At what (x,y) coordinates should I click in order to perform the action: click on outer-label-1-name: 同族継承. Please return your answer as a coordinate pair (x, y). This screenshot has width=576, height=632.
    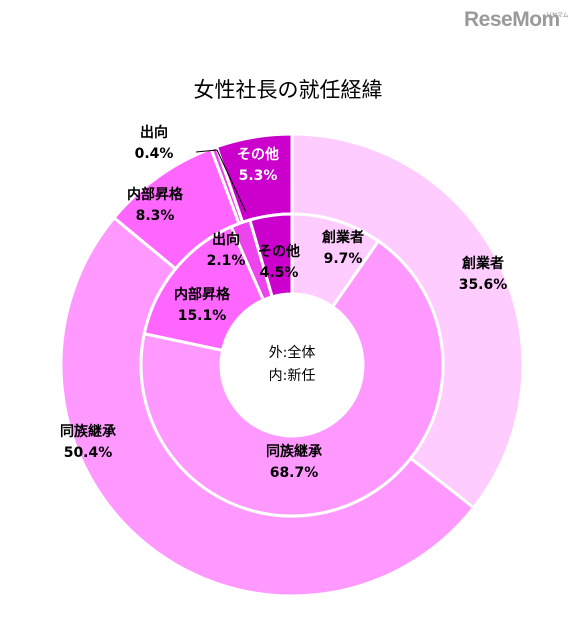
    Looking at the image, I should click on (88, 431).